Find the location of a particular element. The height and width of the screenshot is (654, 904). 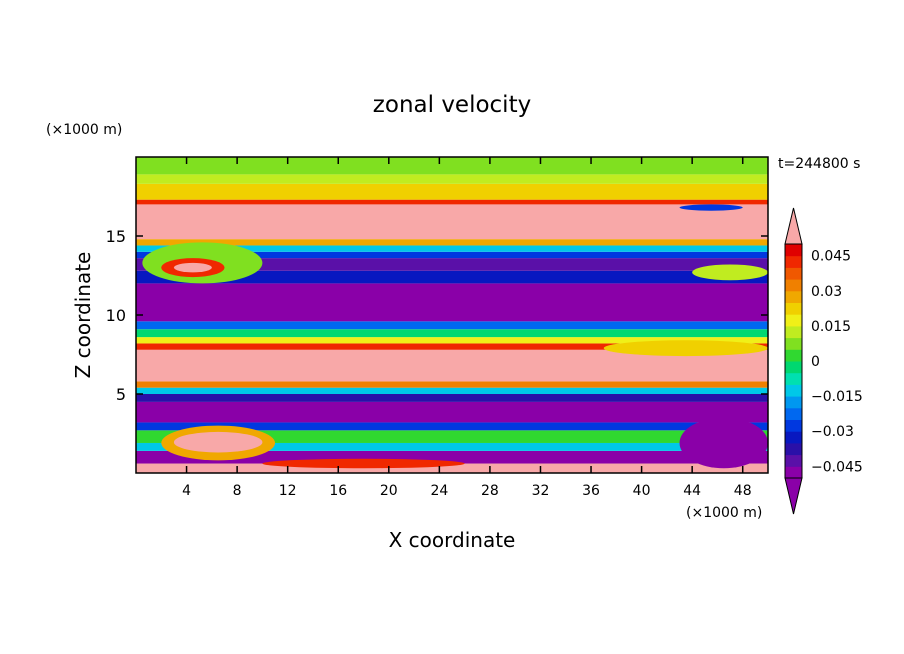

colorbar-over-triangle is located at coordinates (793, 226).